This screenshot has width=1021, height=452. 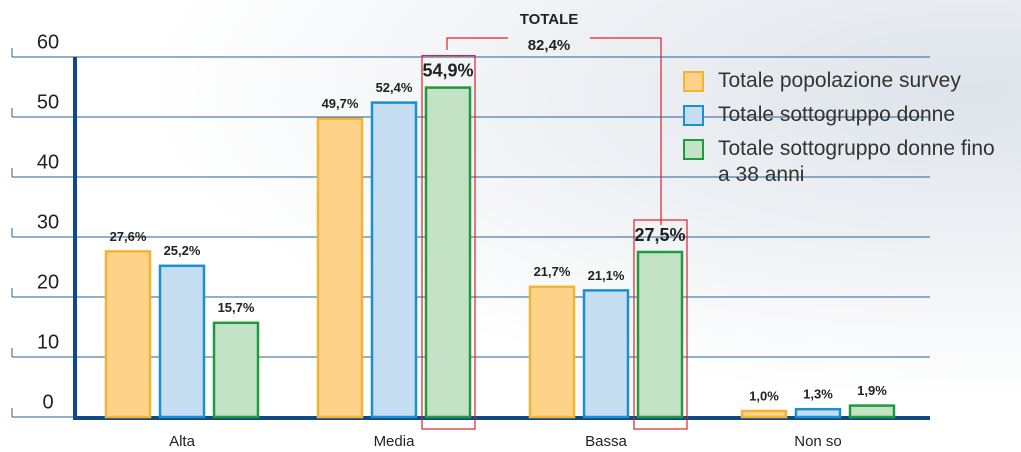 What do you see at coordinates (552, 271) in the screenshot?
I see `value-label: 21,7%` at bounding box center [552, 271].